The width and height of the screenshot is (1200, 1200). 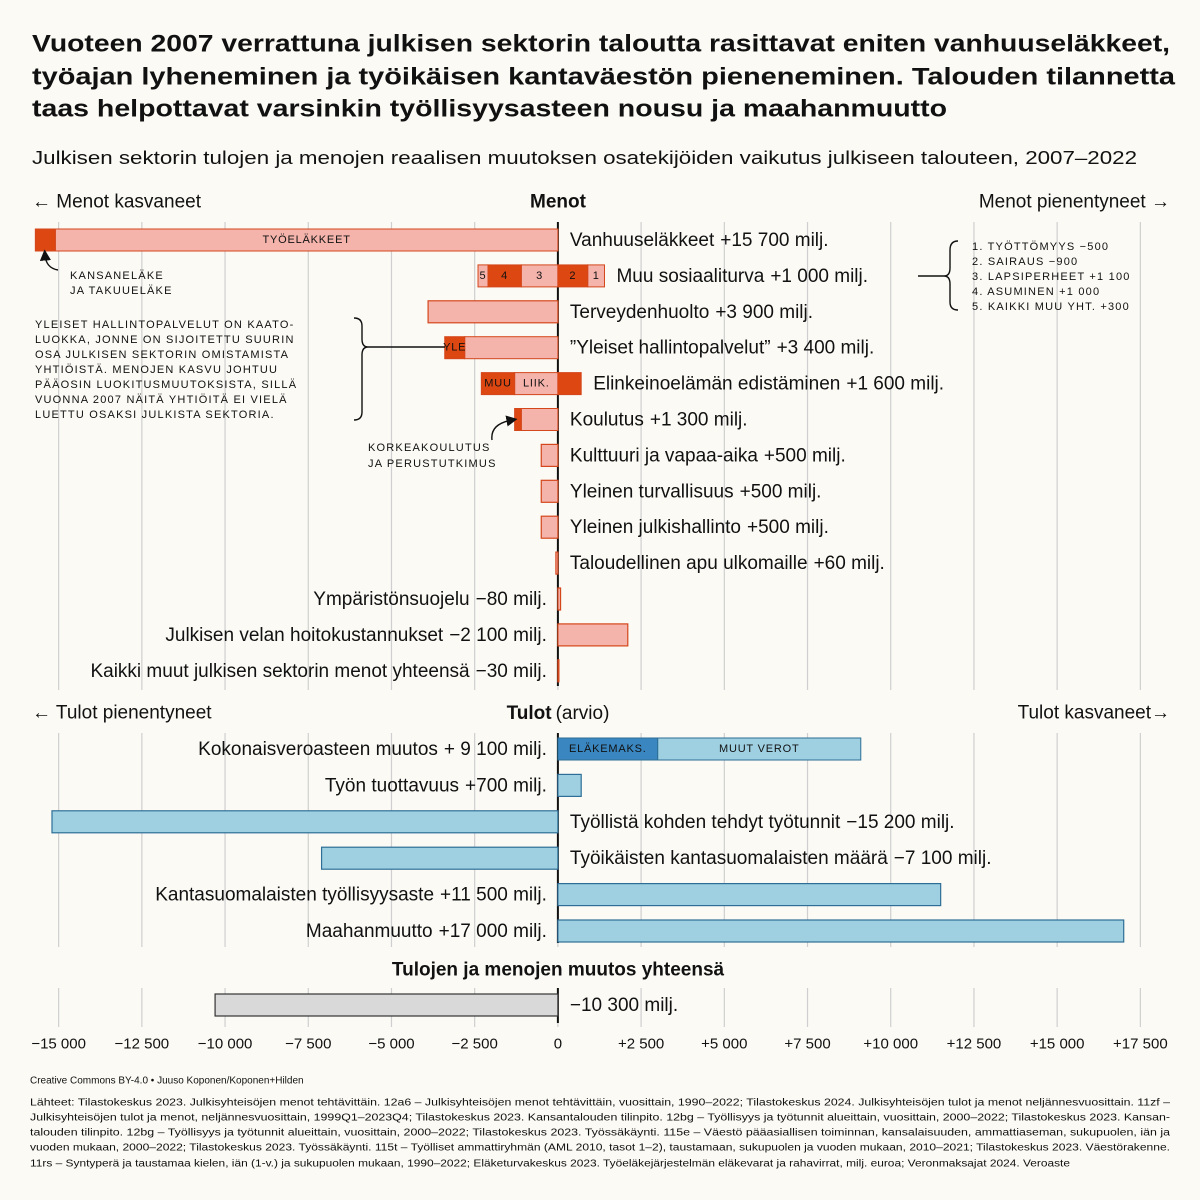 I want to click on row-label: Elinkeinoelämän edistäminen +1 600 milj., so click(x=768, y=383).